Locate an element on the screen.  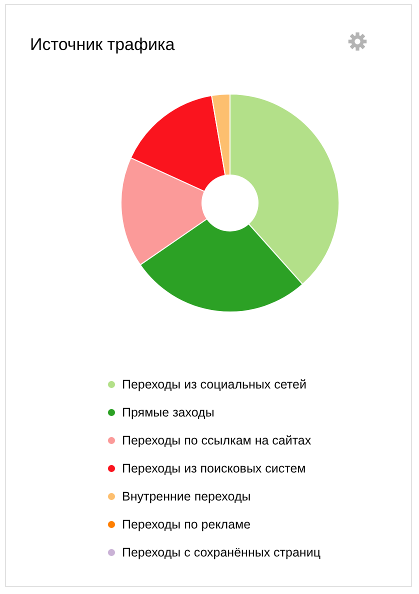
legend-label: Переходы из социальных сетей is located at coordinates (214, 385).